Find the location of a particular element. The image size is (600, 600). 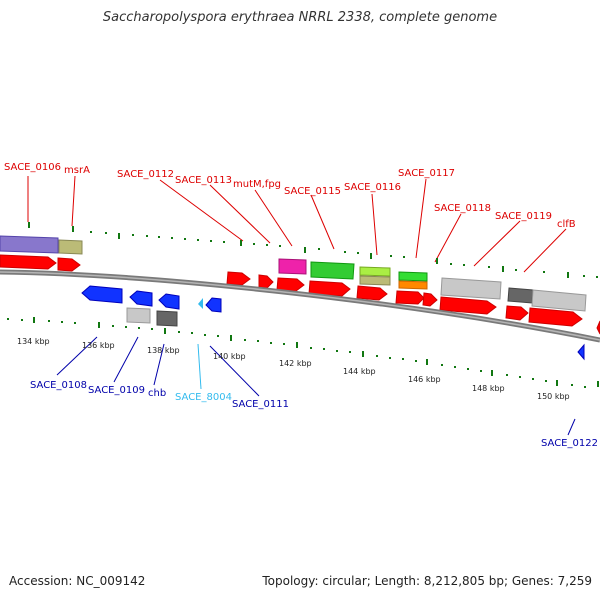

lower-feature-row is located at coordinates (152, 317).